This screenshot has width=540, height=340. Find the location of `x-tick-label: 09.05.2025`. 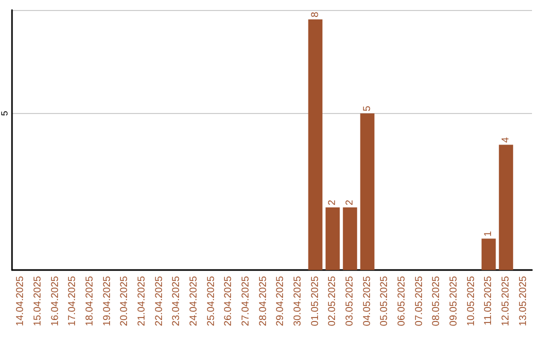

x-tick-label: 09.05.2025 is located at coordinates (454, 301).